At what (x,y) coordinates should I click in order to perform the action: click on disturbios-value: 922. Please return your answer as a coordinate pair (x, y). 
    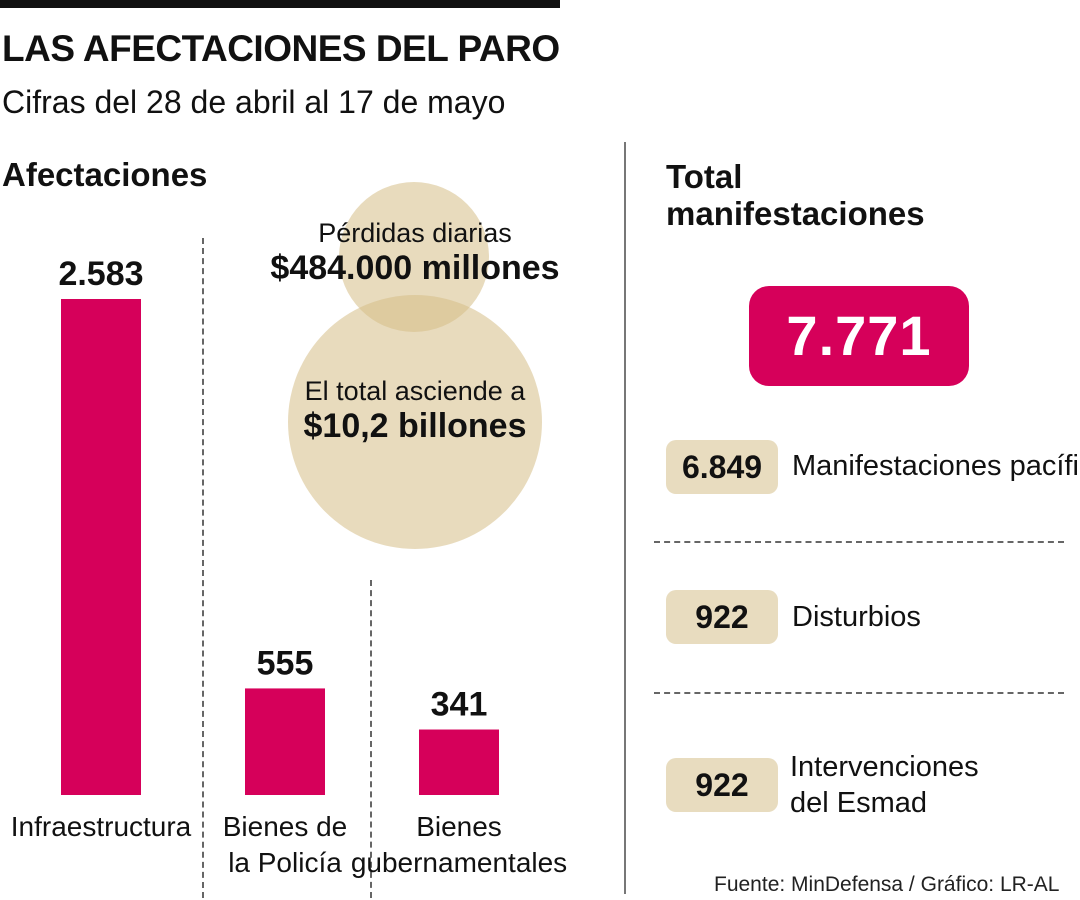
    Looking at the image, I should click on (722, 617).